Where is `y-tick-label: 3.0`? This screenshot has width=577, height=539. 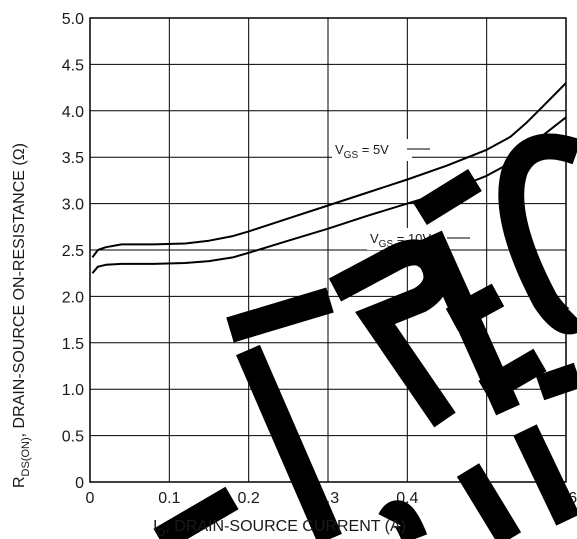
y-tick-label: 3.0 is located at coordinates (73, 205).